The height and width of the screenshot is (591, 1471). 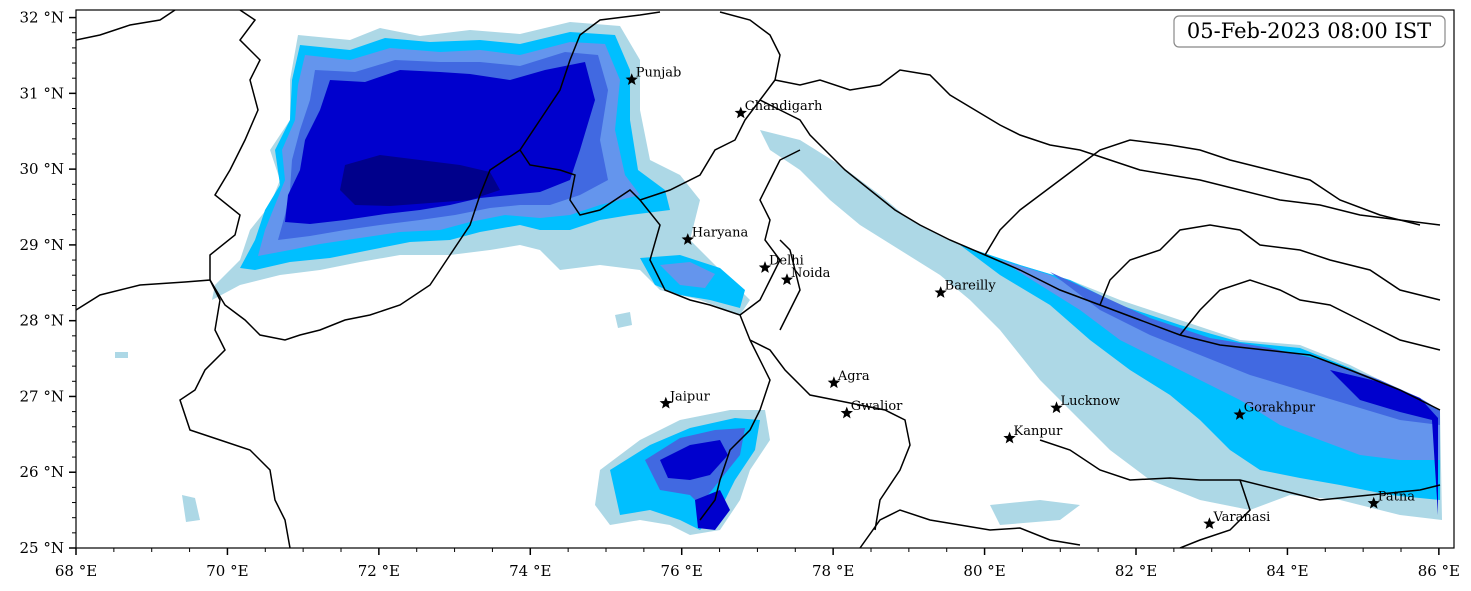 What do you see at coordinates (1280, 408) in the screenshot?
I see `city-label: Gorakhpur` at bounding box center [1280, 408].